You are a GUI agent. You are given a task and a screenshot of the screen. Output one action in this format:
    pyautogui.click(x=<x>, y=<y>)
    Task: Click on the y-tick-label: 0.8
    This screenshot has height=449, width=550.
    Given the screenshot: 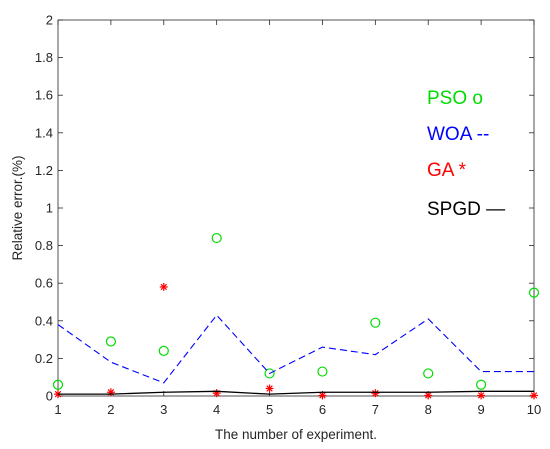 What is the action you would take?
    pyautogui.click(x=44, y=245)
    